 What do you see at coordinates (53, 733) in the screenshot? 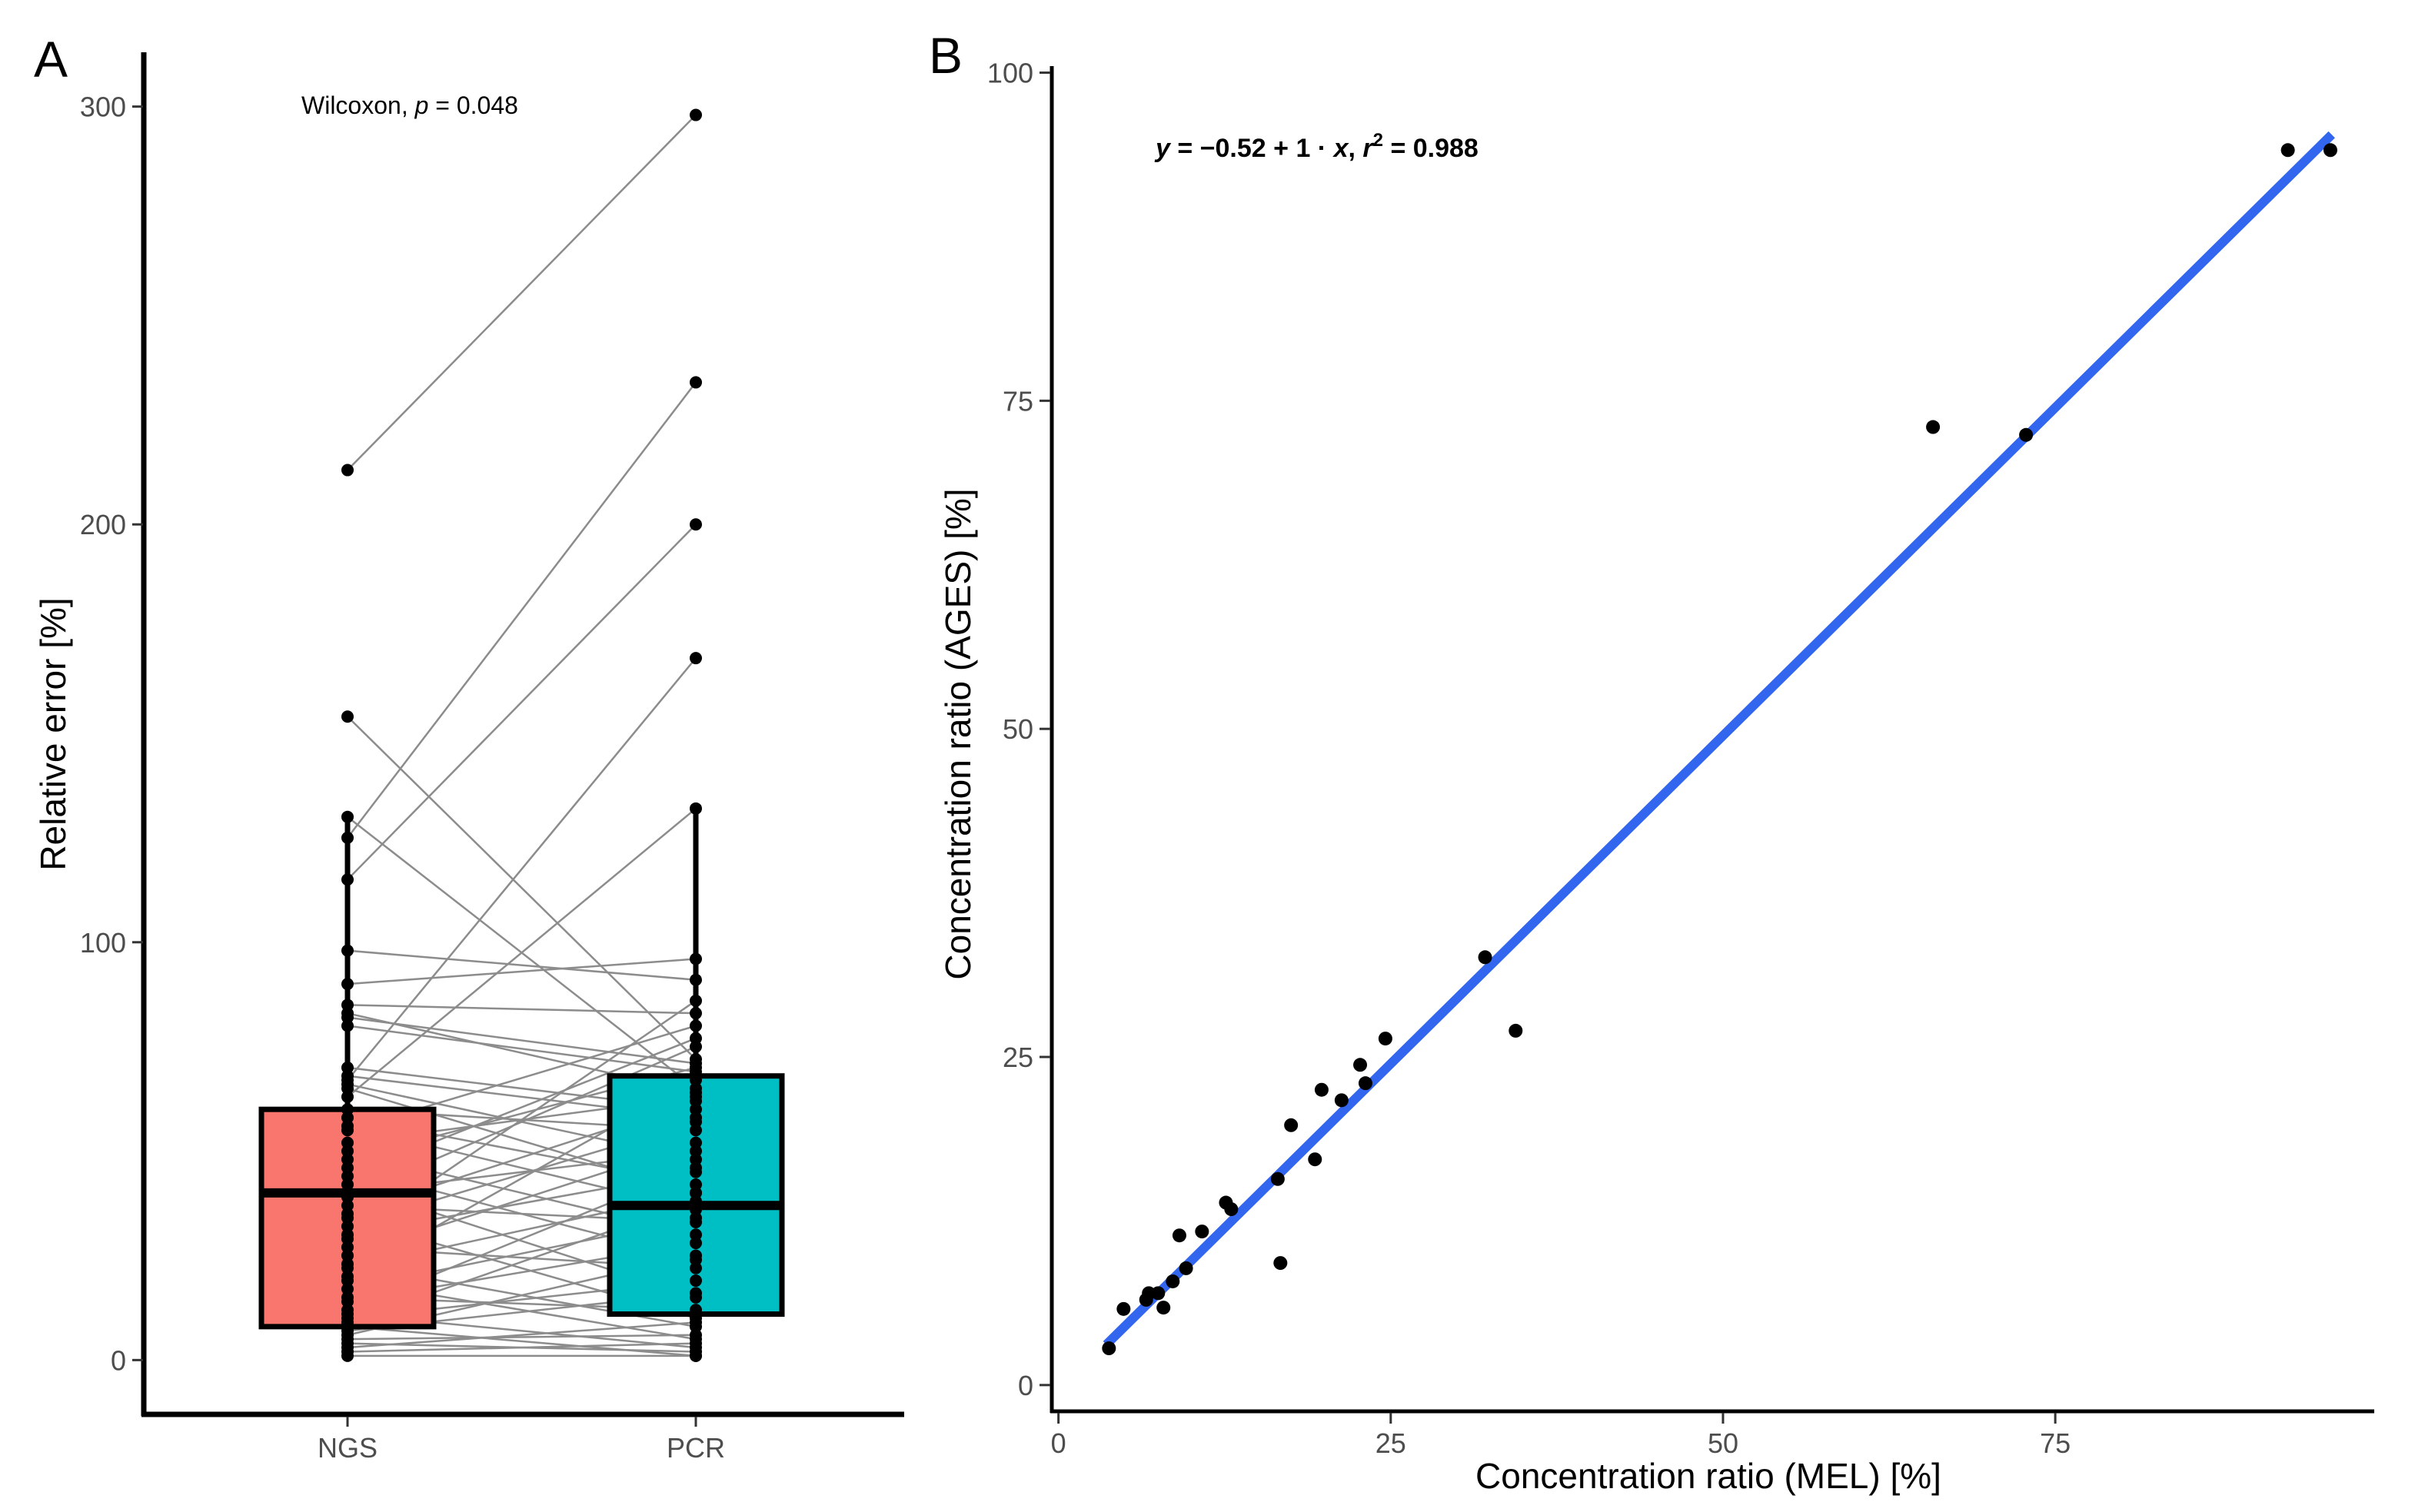
I see `y-axis-title: Relative error [%]` at bounding box center [53, 733].